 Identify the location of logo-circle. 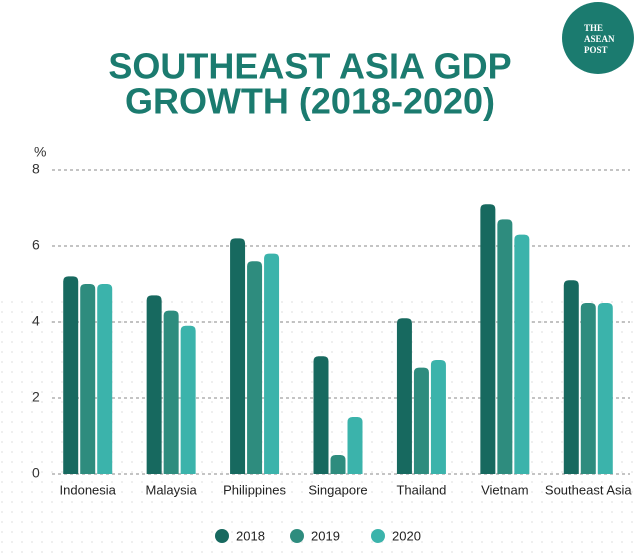
(598, 38).